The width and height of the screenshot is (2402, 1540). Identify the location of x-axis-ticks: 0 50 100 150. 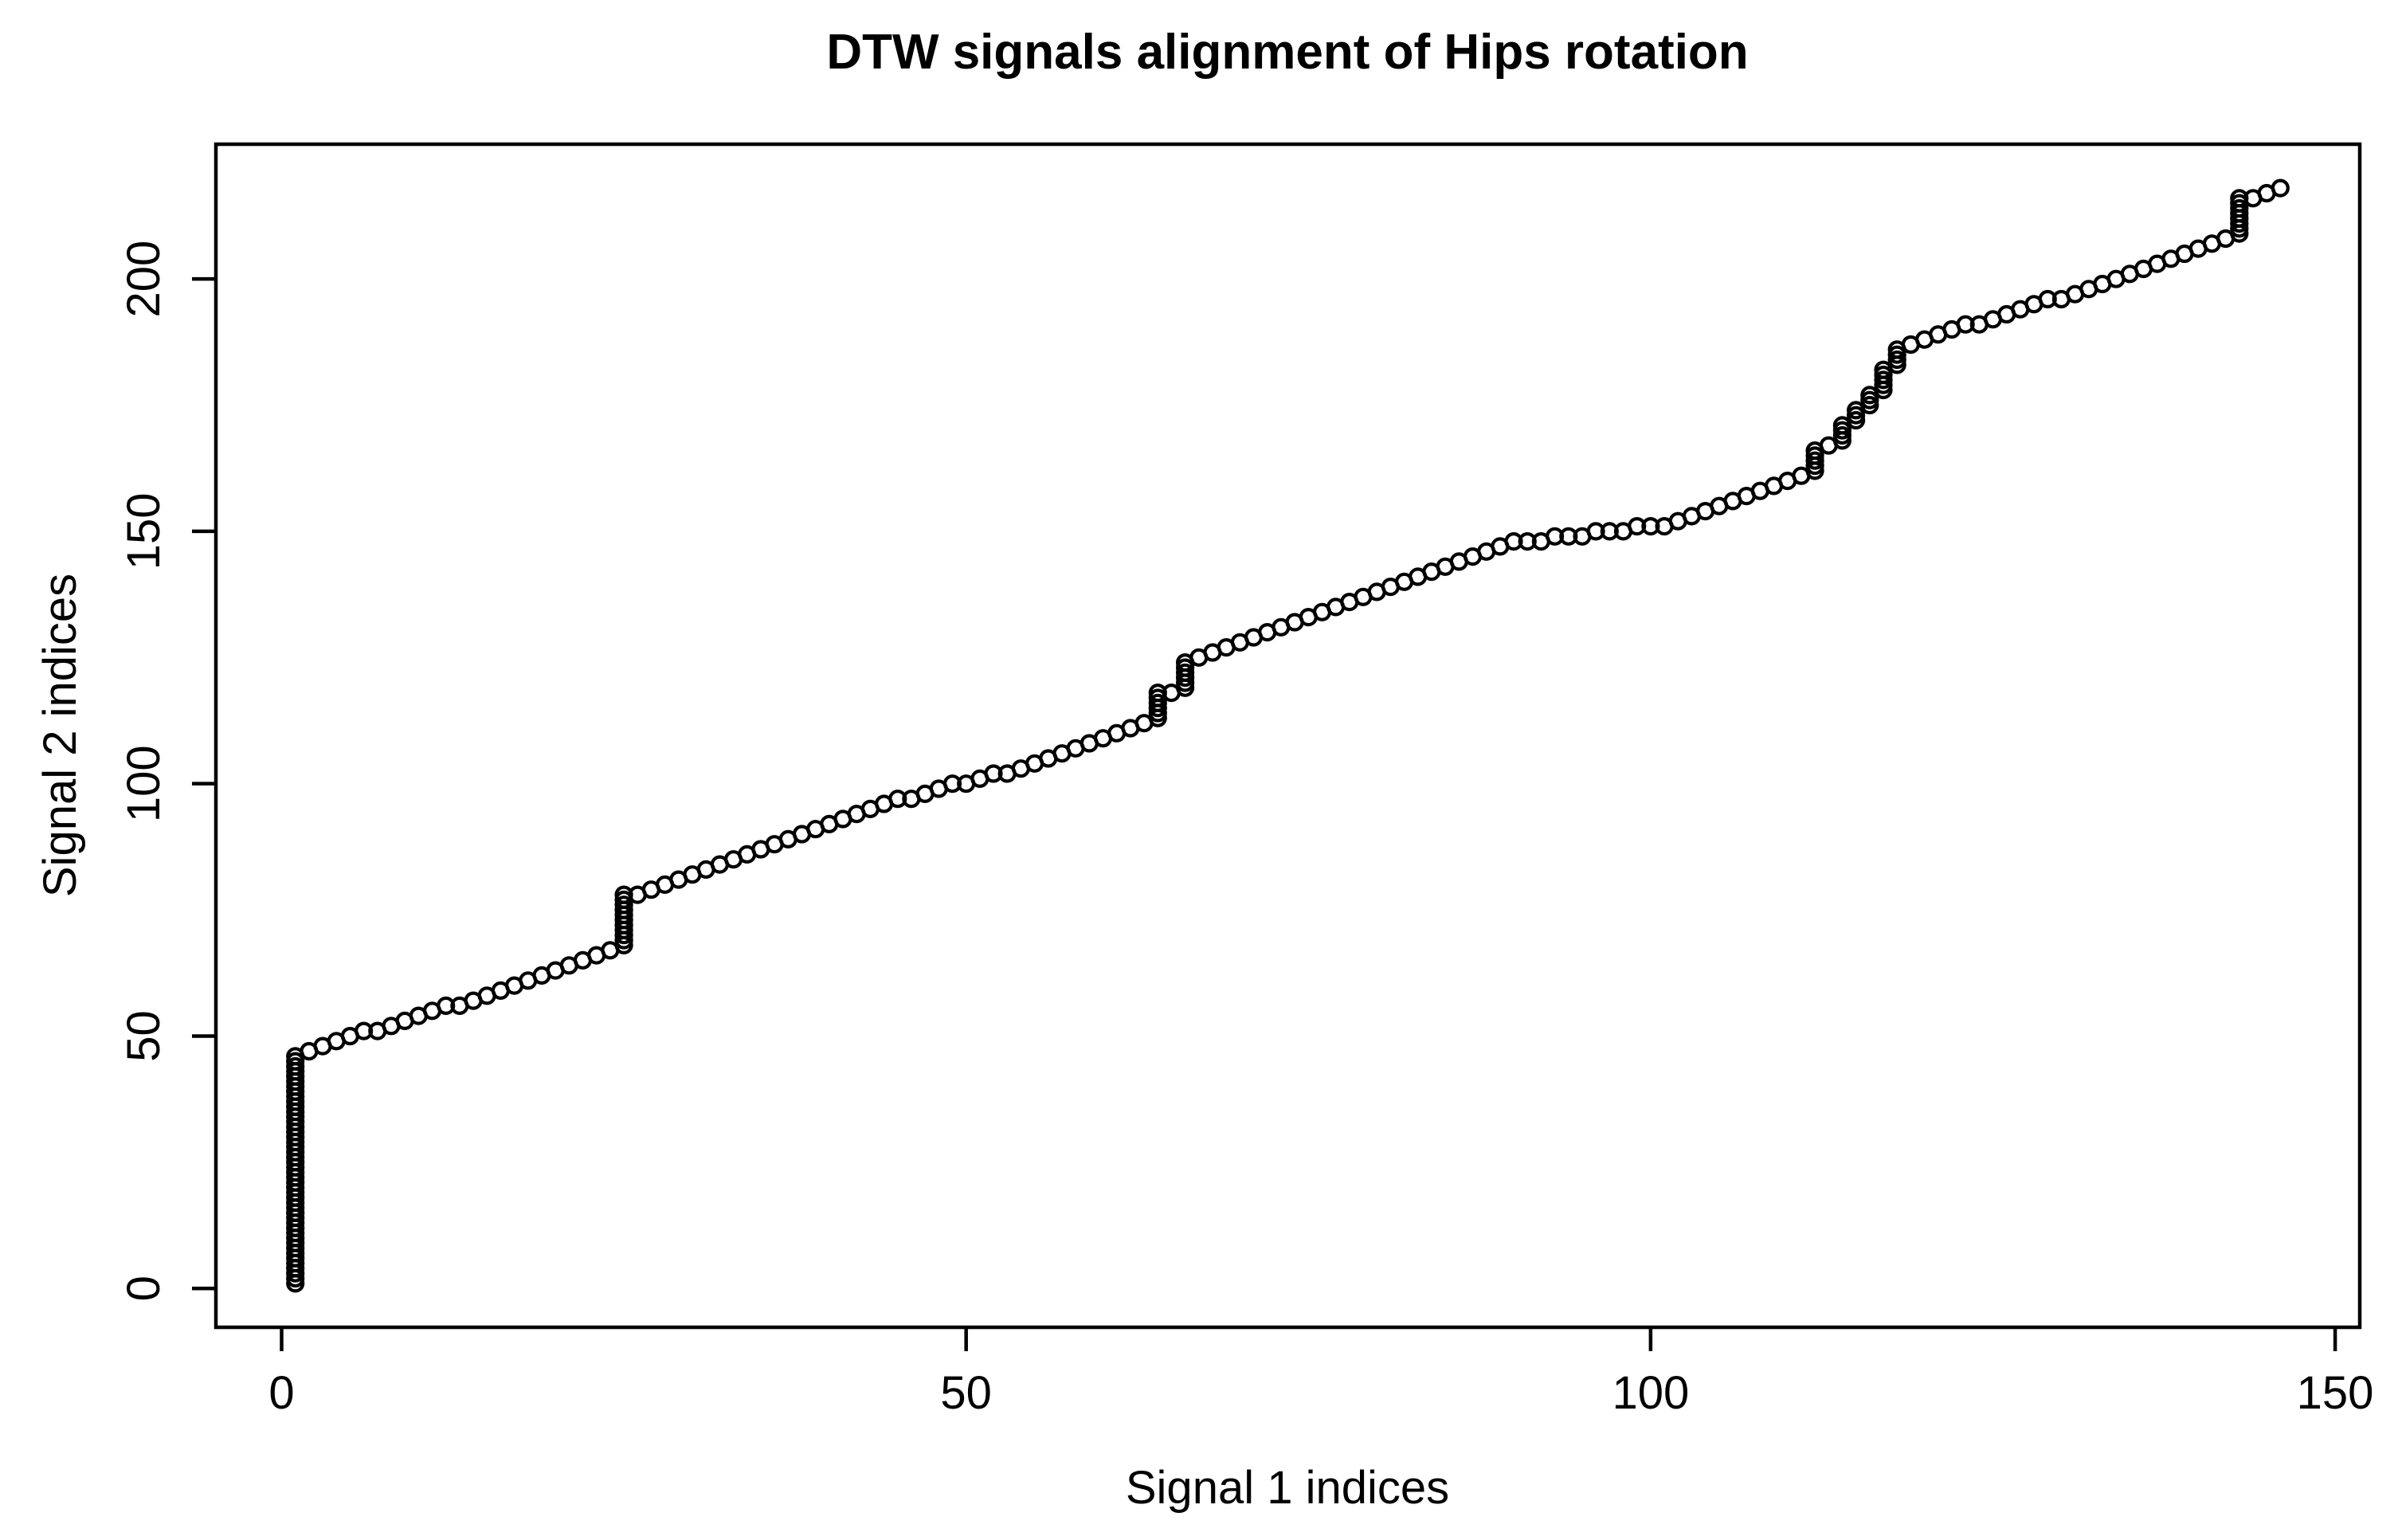
(1320, 1373).